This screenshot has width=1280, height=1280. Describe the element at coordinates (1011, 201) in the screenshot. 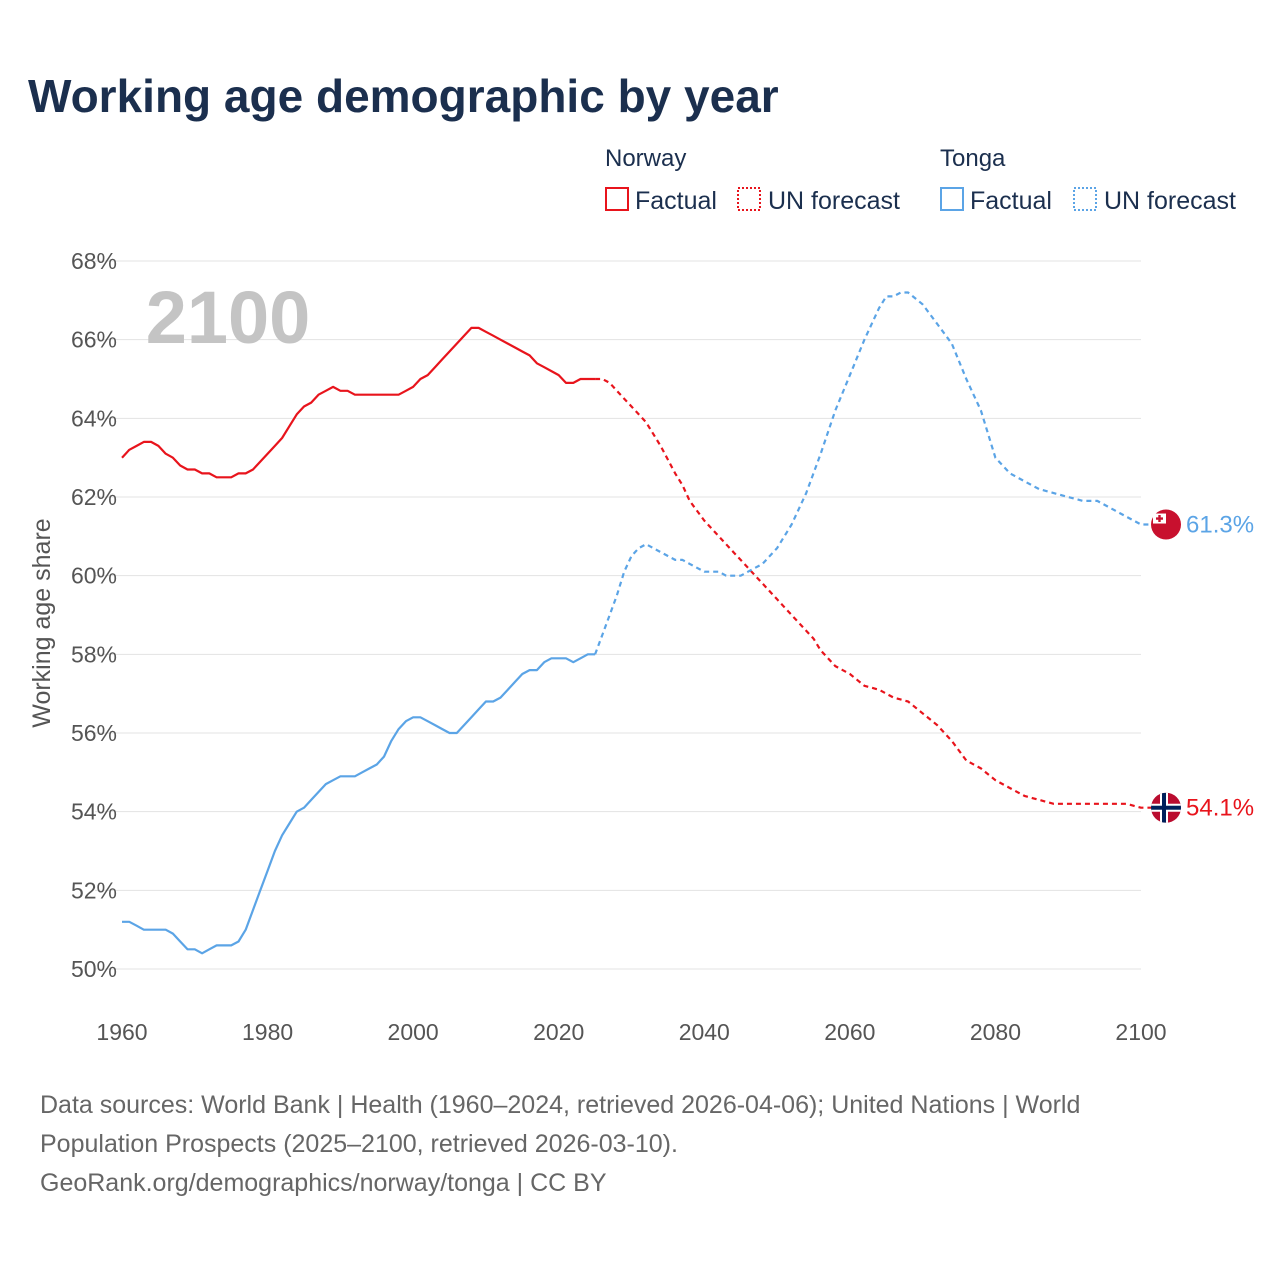

I see `legend-tonga-factual-label: Factual` at that location.